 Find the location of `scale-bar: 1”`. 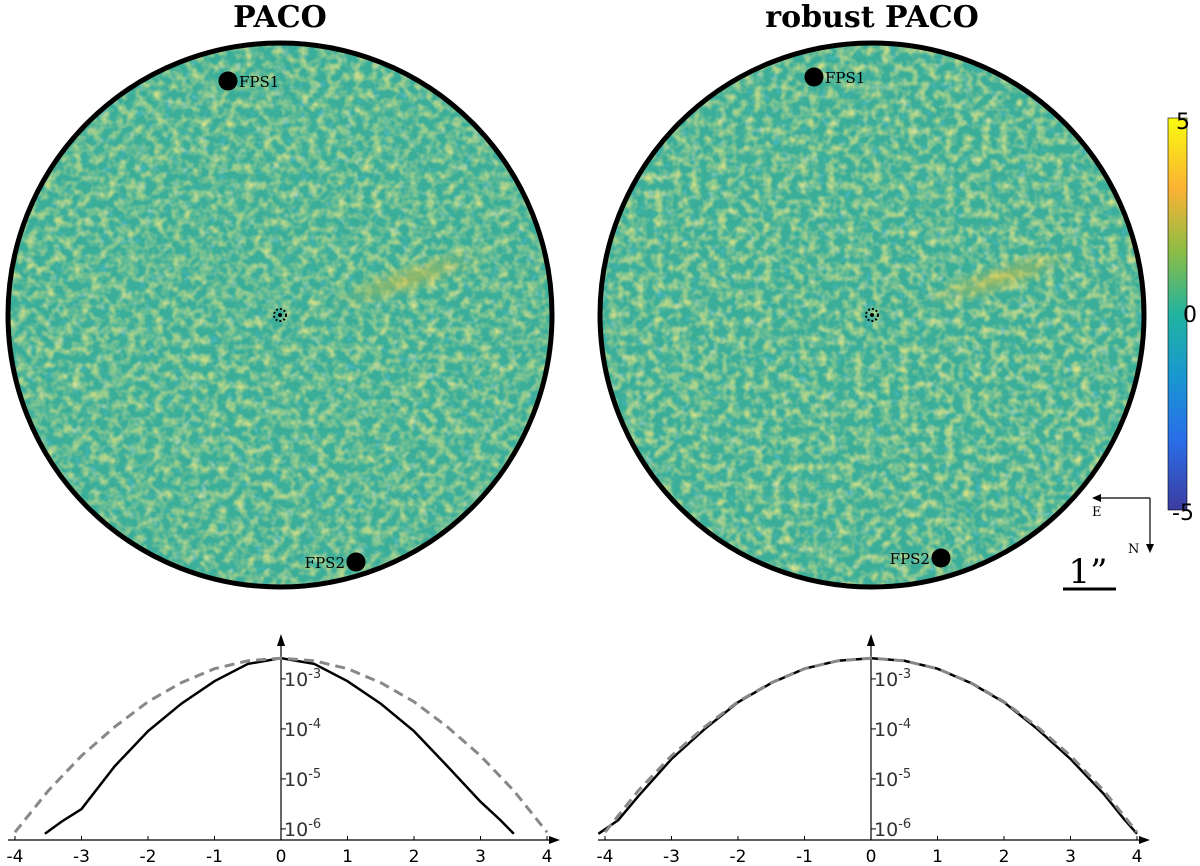

scale-bar: 1” is located at coordinates (1089, 572).